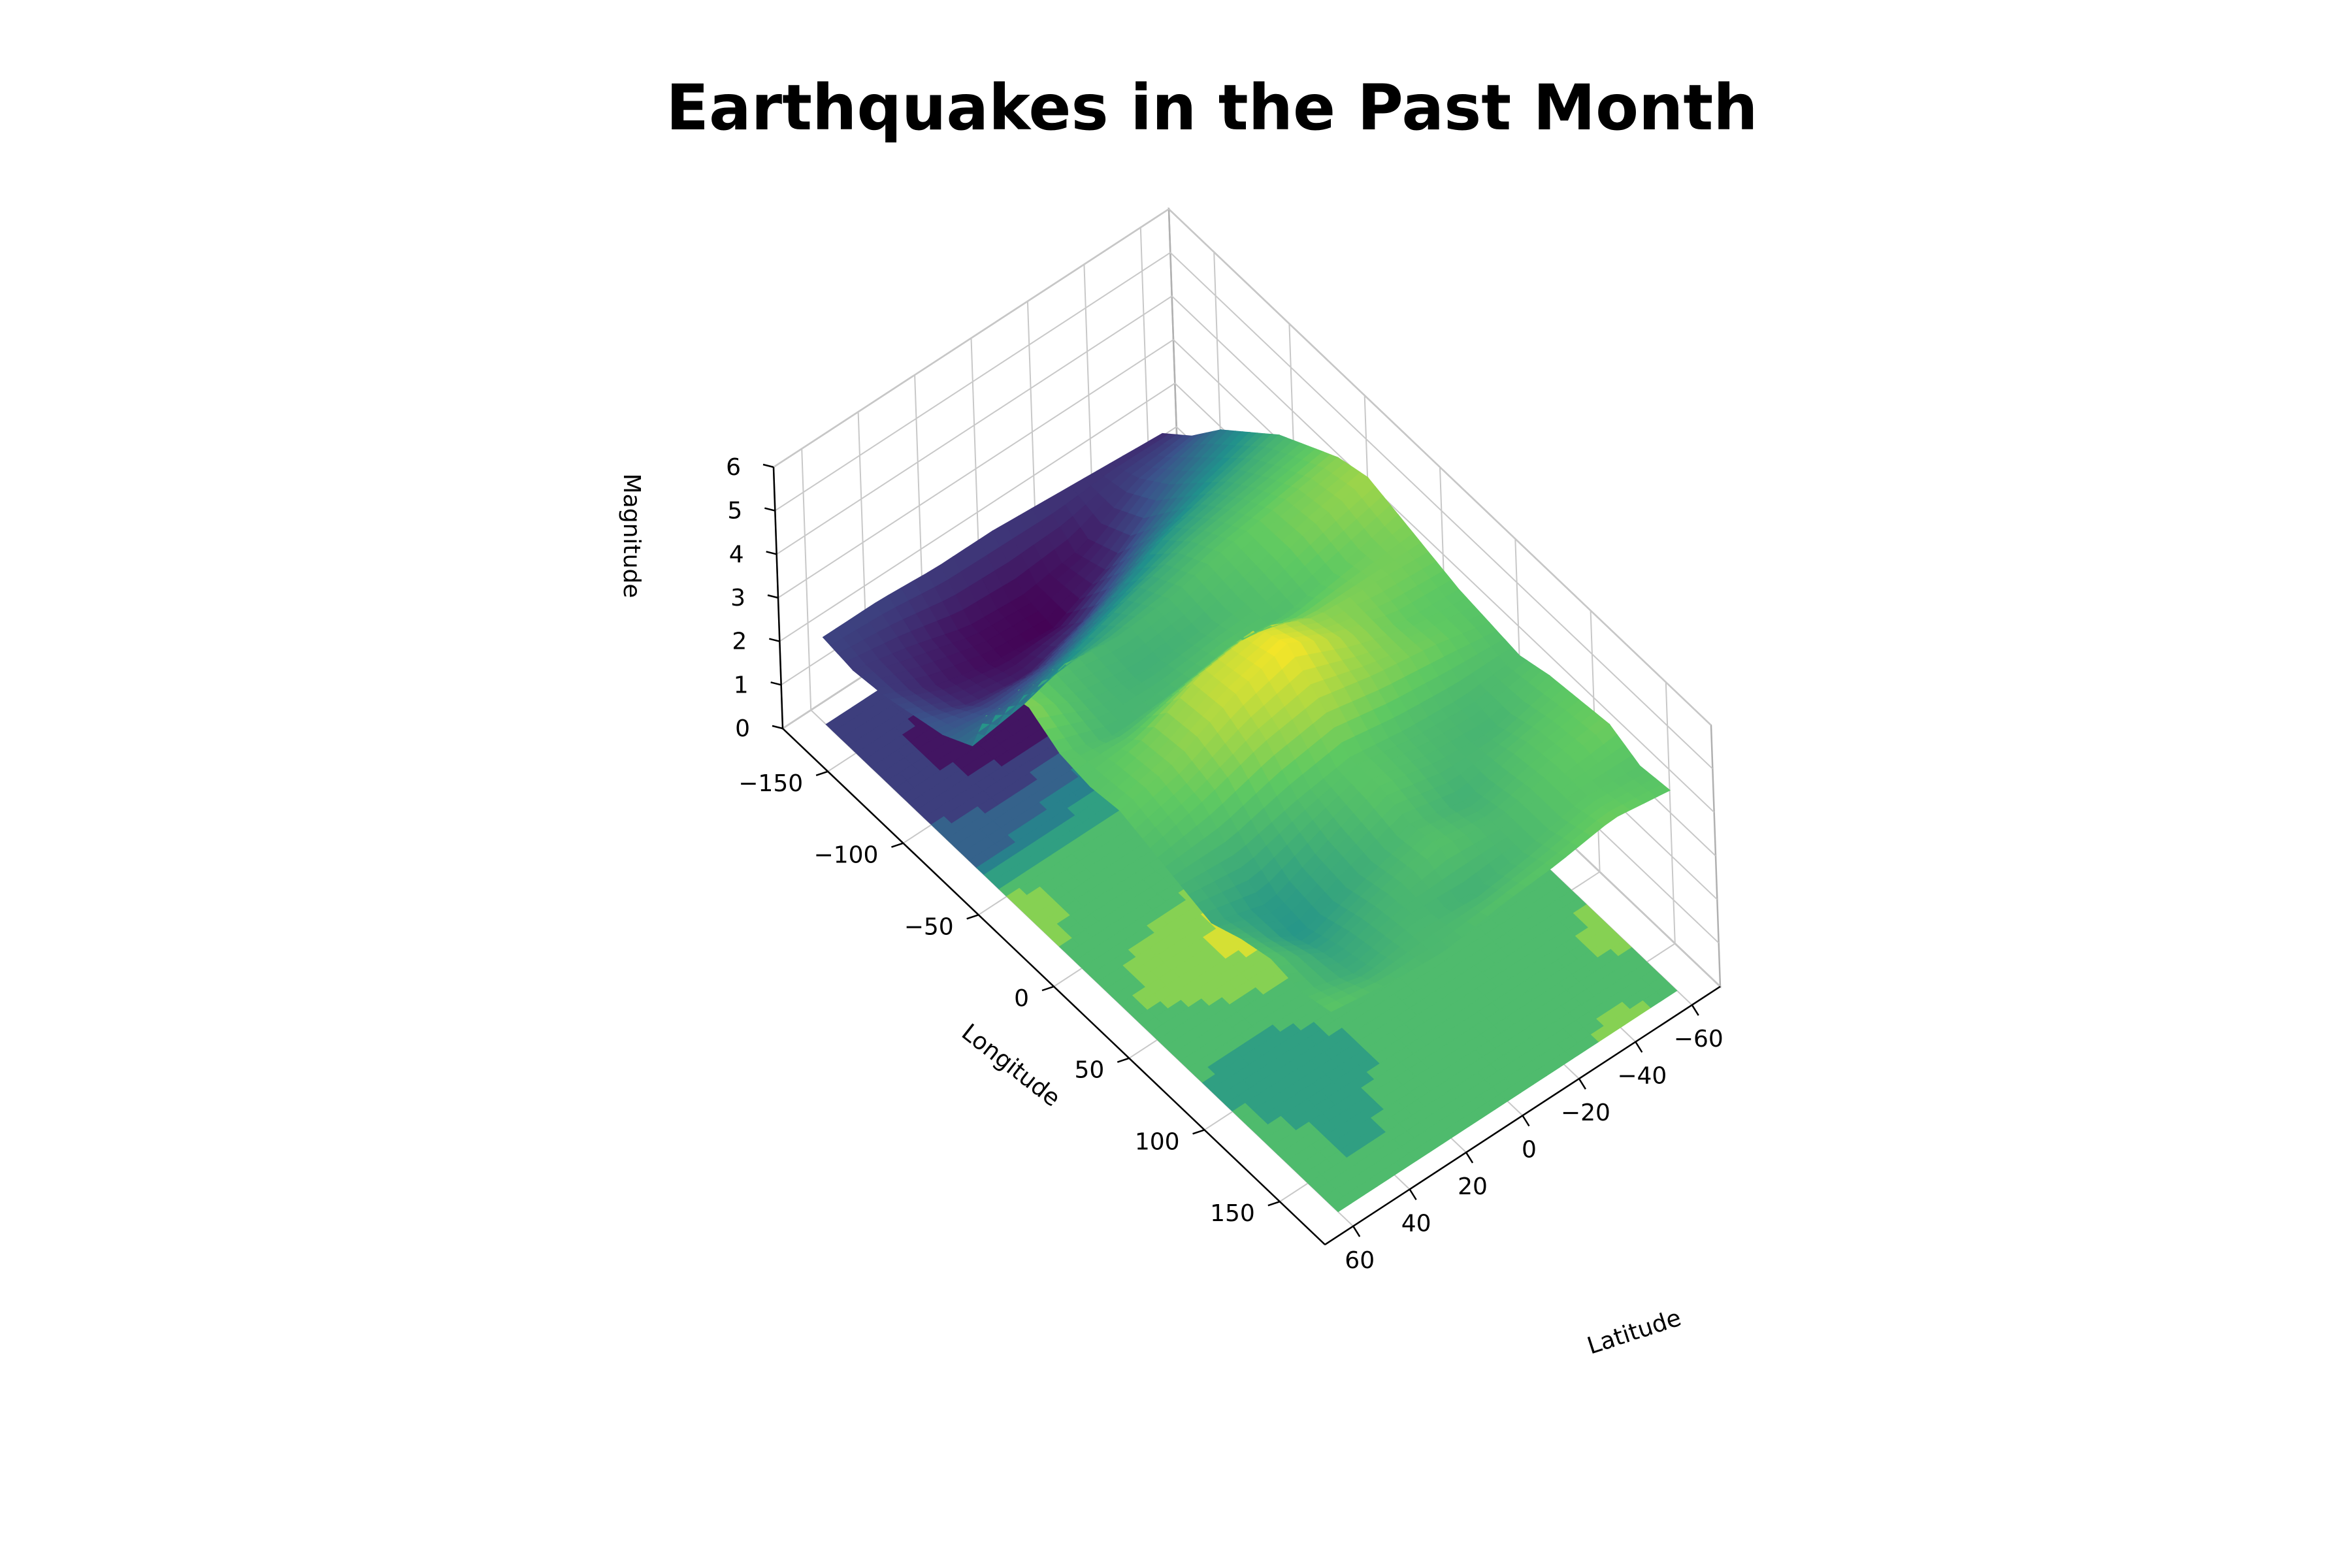 This screenshot has width=2352, height=1568. I want to click on y-tick-label: −60, so click(1698, 1039).